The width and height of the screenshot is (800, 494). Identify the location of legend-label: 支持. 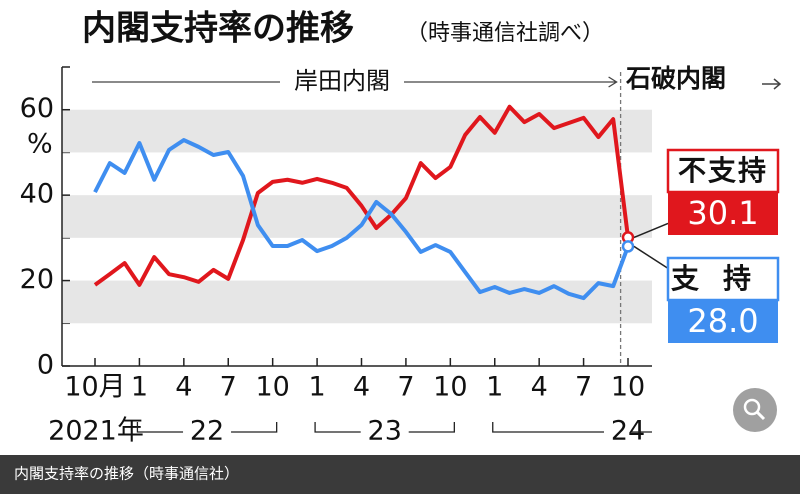
(723, 278).